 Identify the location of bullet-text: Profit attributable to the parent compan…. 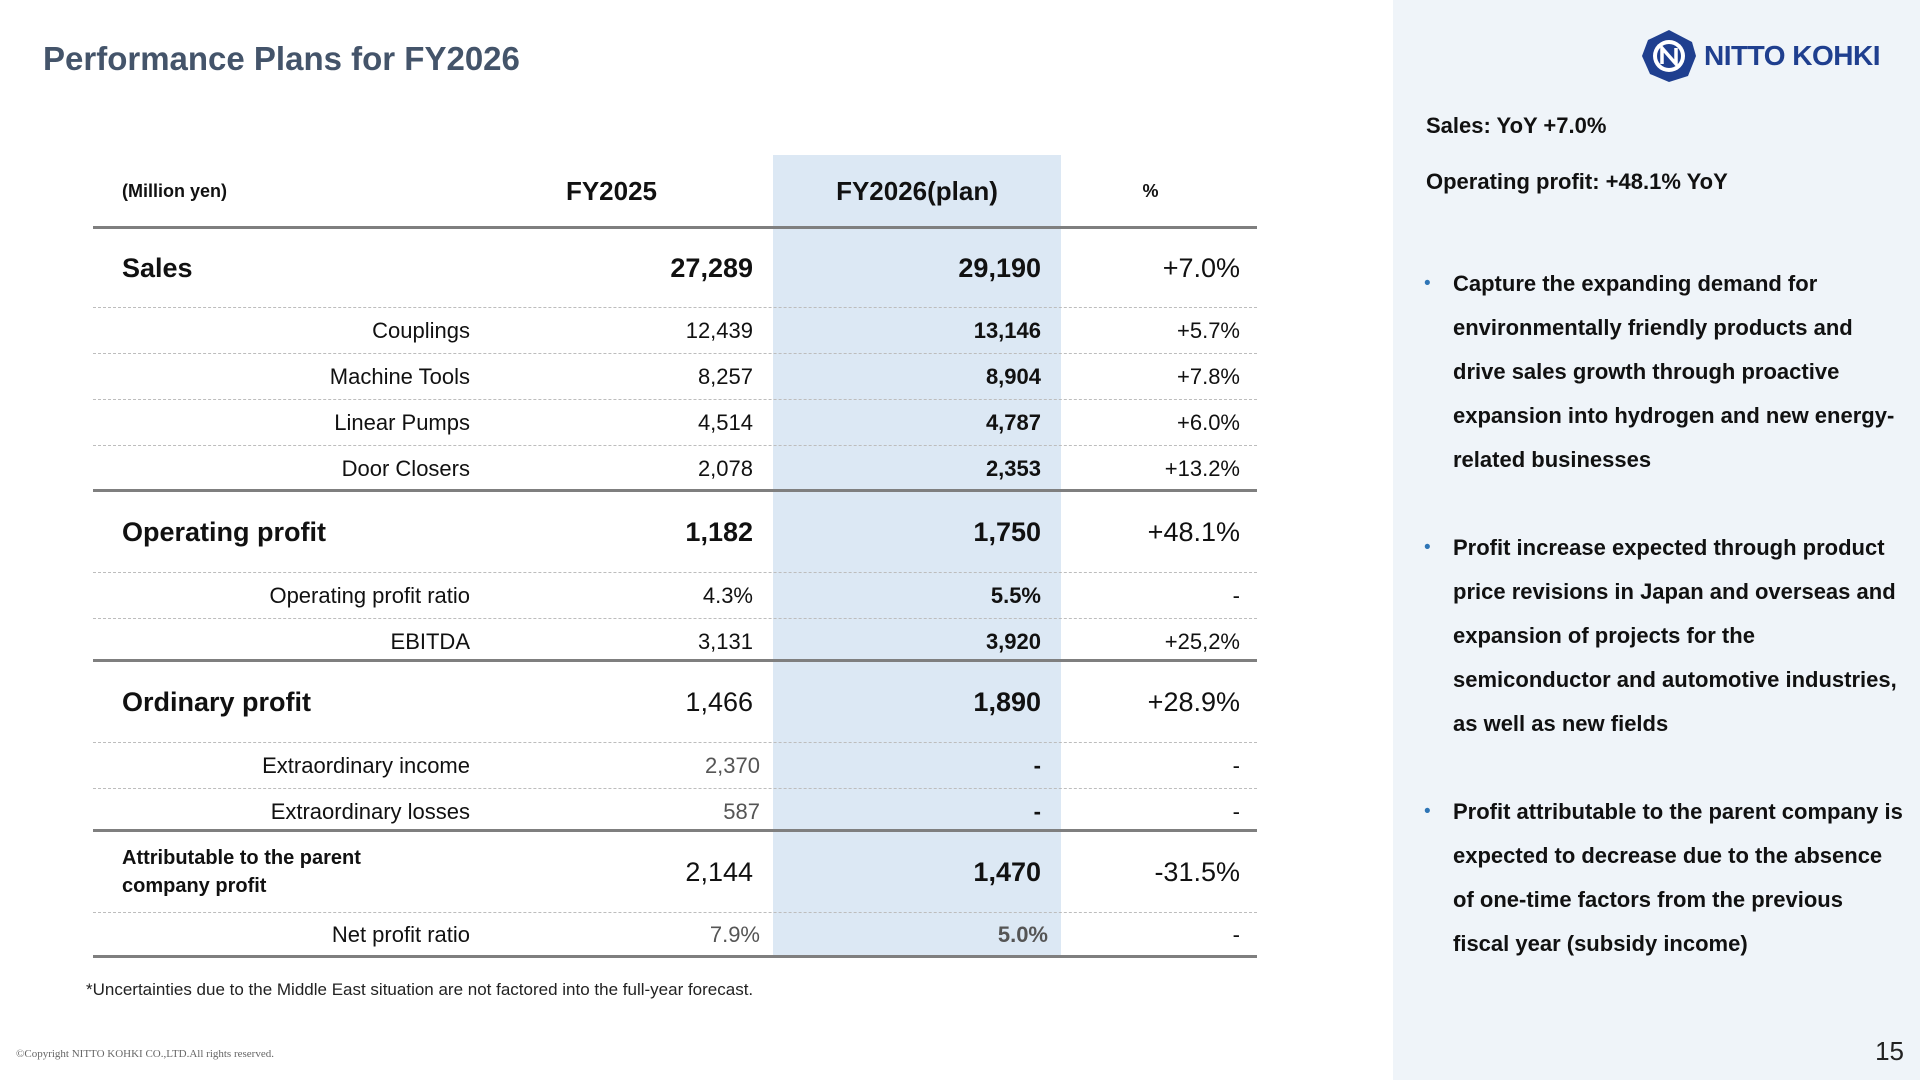
(1678, 877).